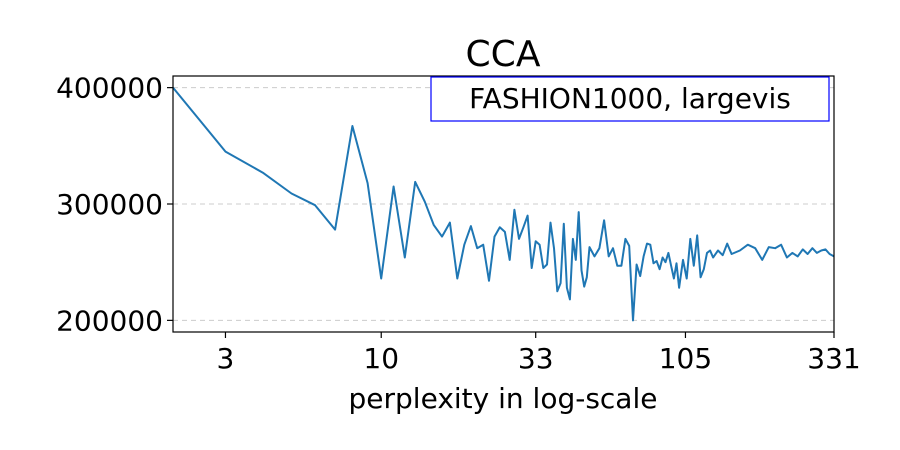 The width and height of the screenshot is (900, 450). I want to click on x-axis-label: perplexity in log-scale, so click(503, 398).